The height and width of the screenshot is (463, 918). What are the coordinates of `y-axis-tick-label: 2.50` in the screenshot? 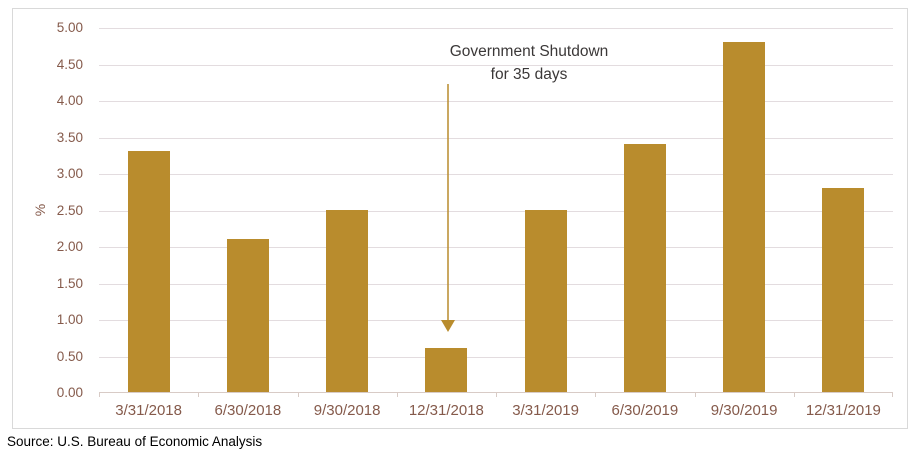 It's located at (69, 210).